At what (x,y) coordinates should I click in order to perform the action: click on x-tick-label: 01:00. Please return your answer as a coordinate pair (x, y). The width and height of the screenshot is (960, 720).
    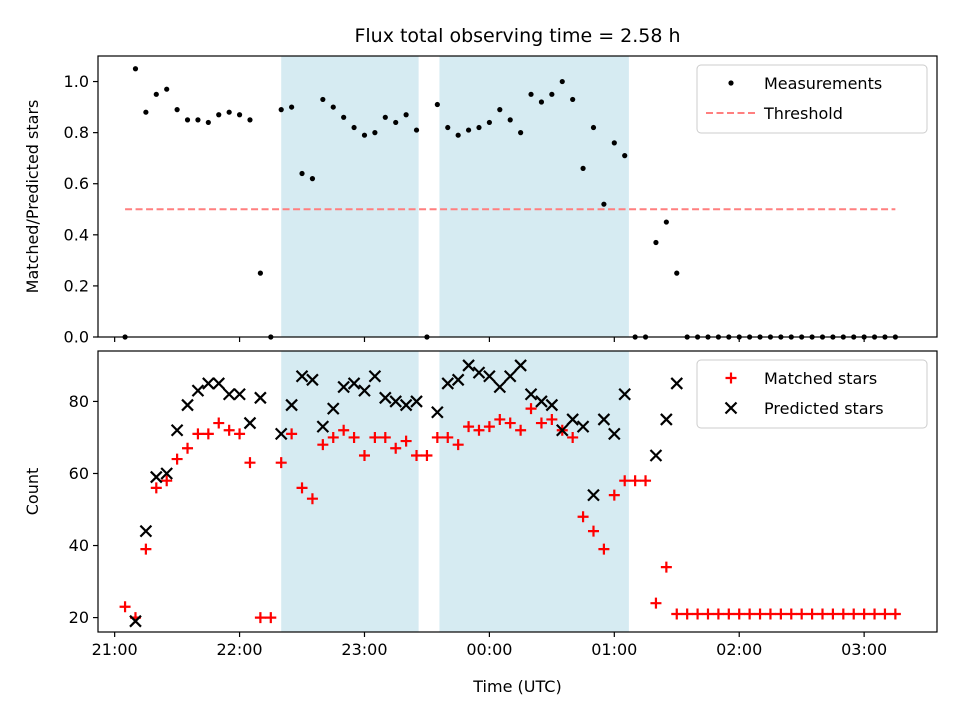
    Looking at the image, I should click on (614, 649).